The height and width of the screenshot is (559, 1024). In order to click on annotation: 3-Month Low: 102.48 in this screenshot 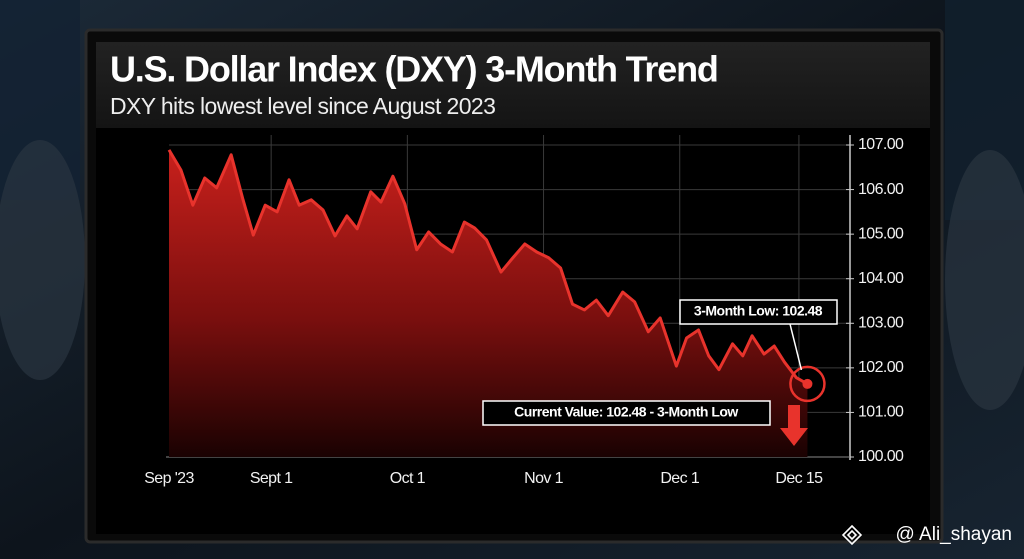, I will do `click(758, 311)`.